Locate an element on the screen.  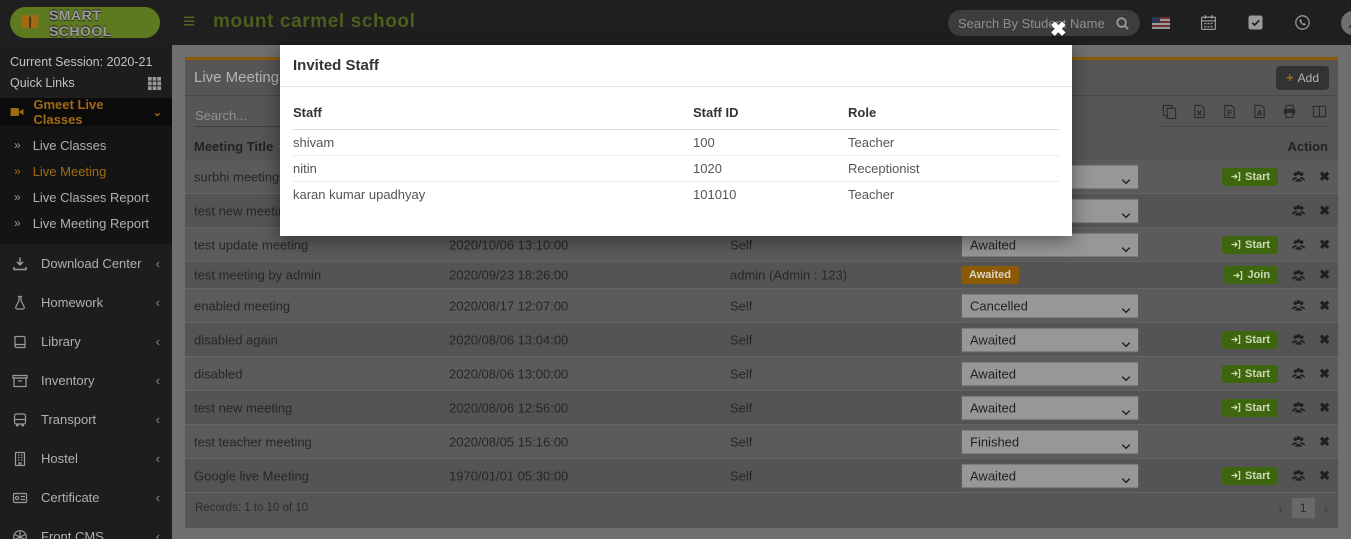
flask-icon is located at coordinates (20, 303).